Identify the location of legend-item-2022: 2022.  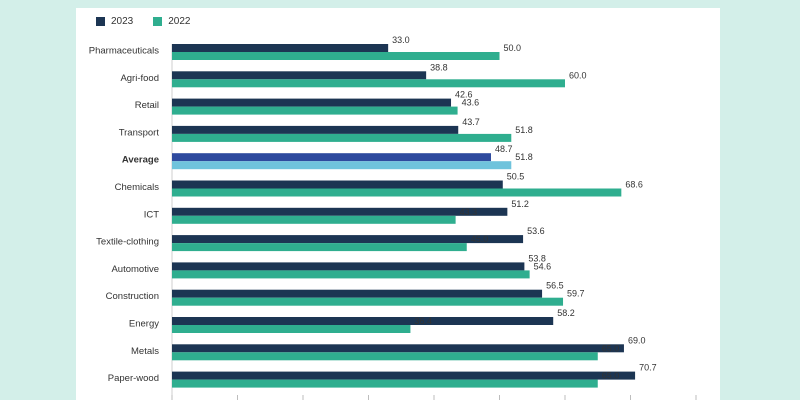
(172, 21).